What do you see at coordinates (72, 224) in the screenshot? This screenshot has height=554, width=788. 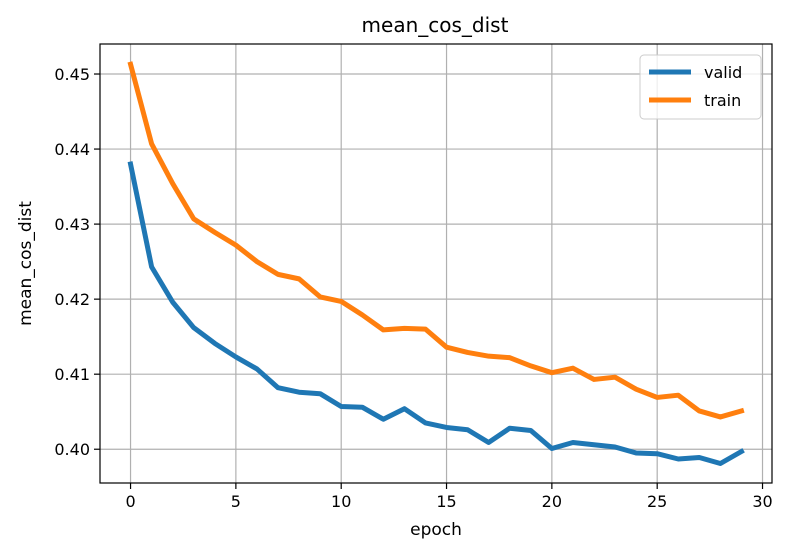 I see `y-tick-label: 0.43` at bounding box center [72, 224].